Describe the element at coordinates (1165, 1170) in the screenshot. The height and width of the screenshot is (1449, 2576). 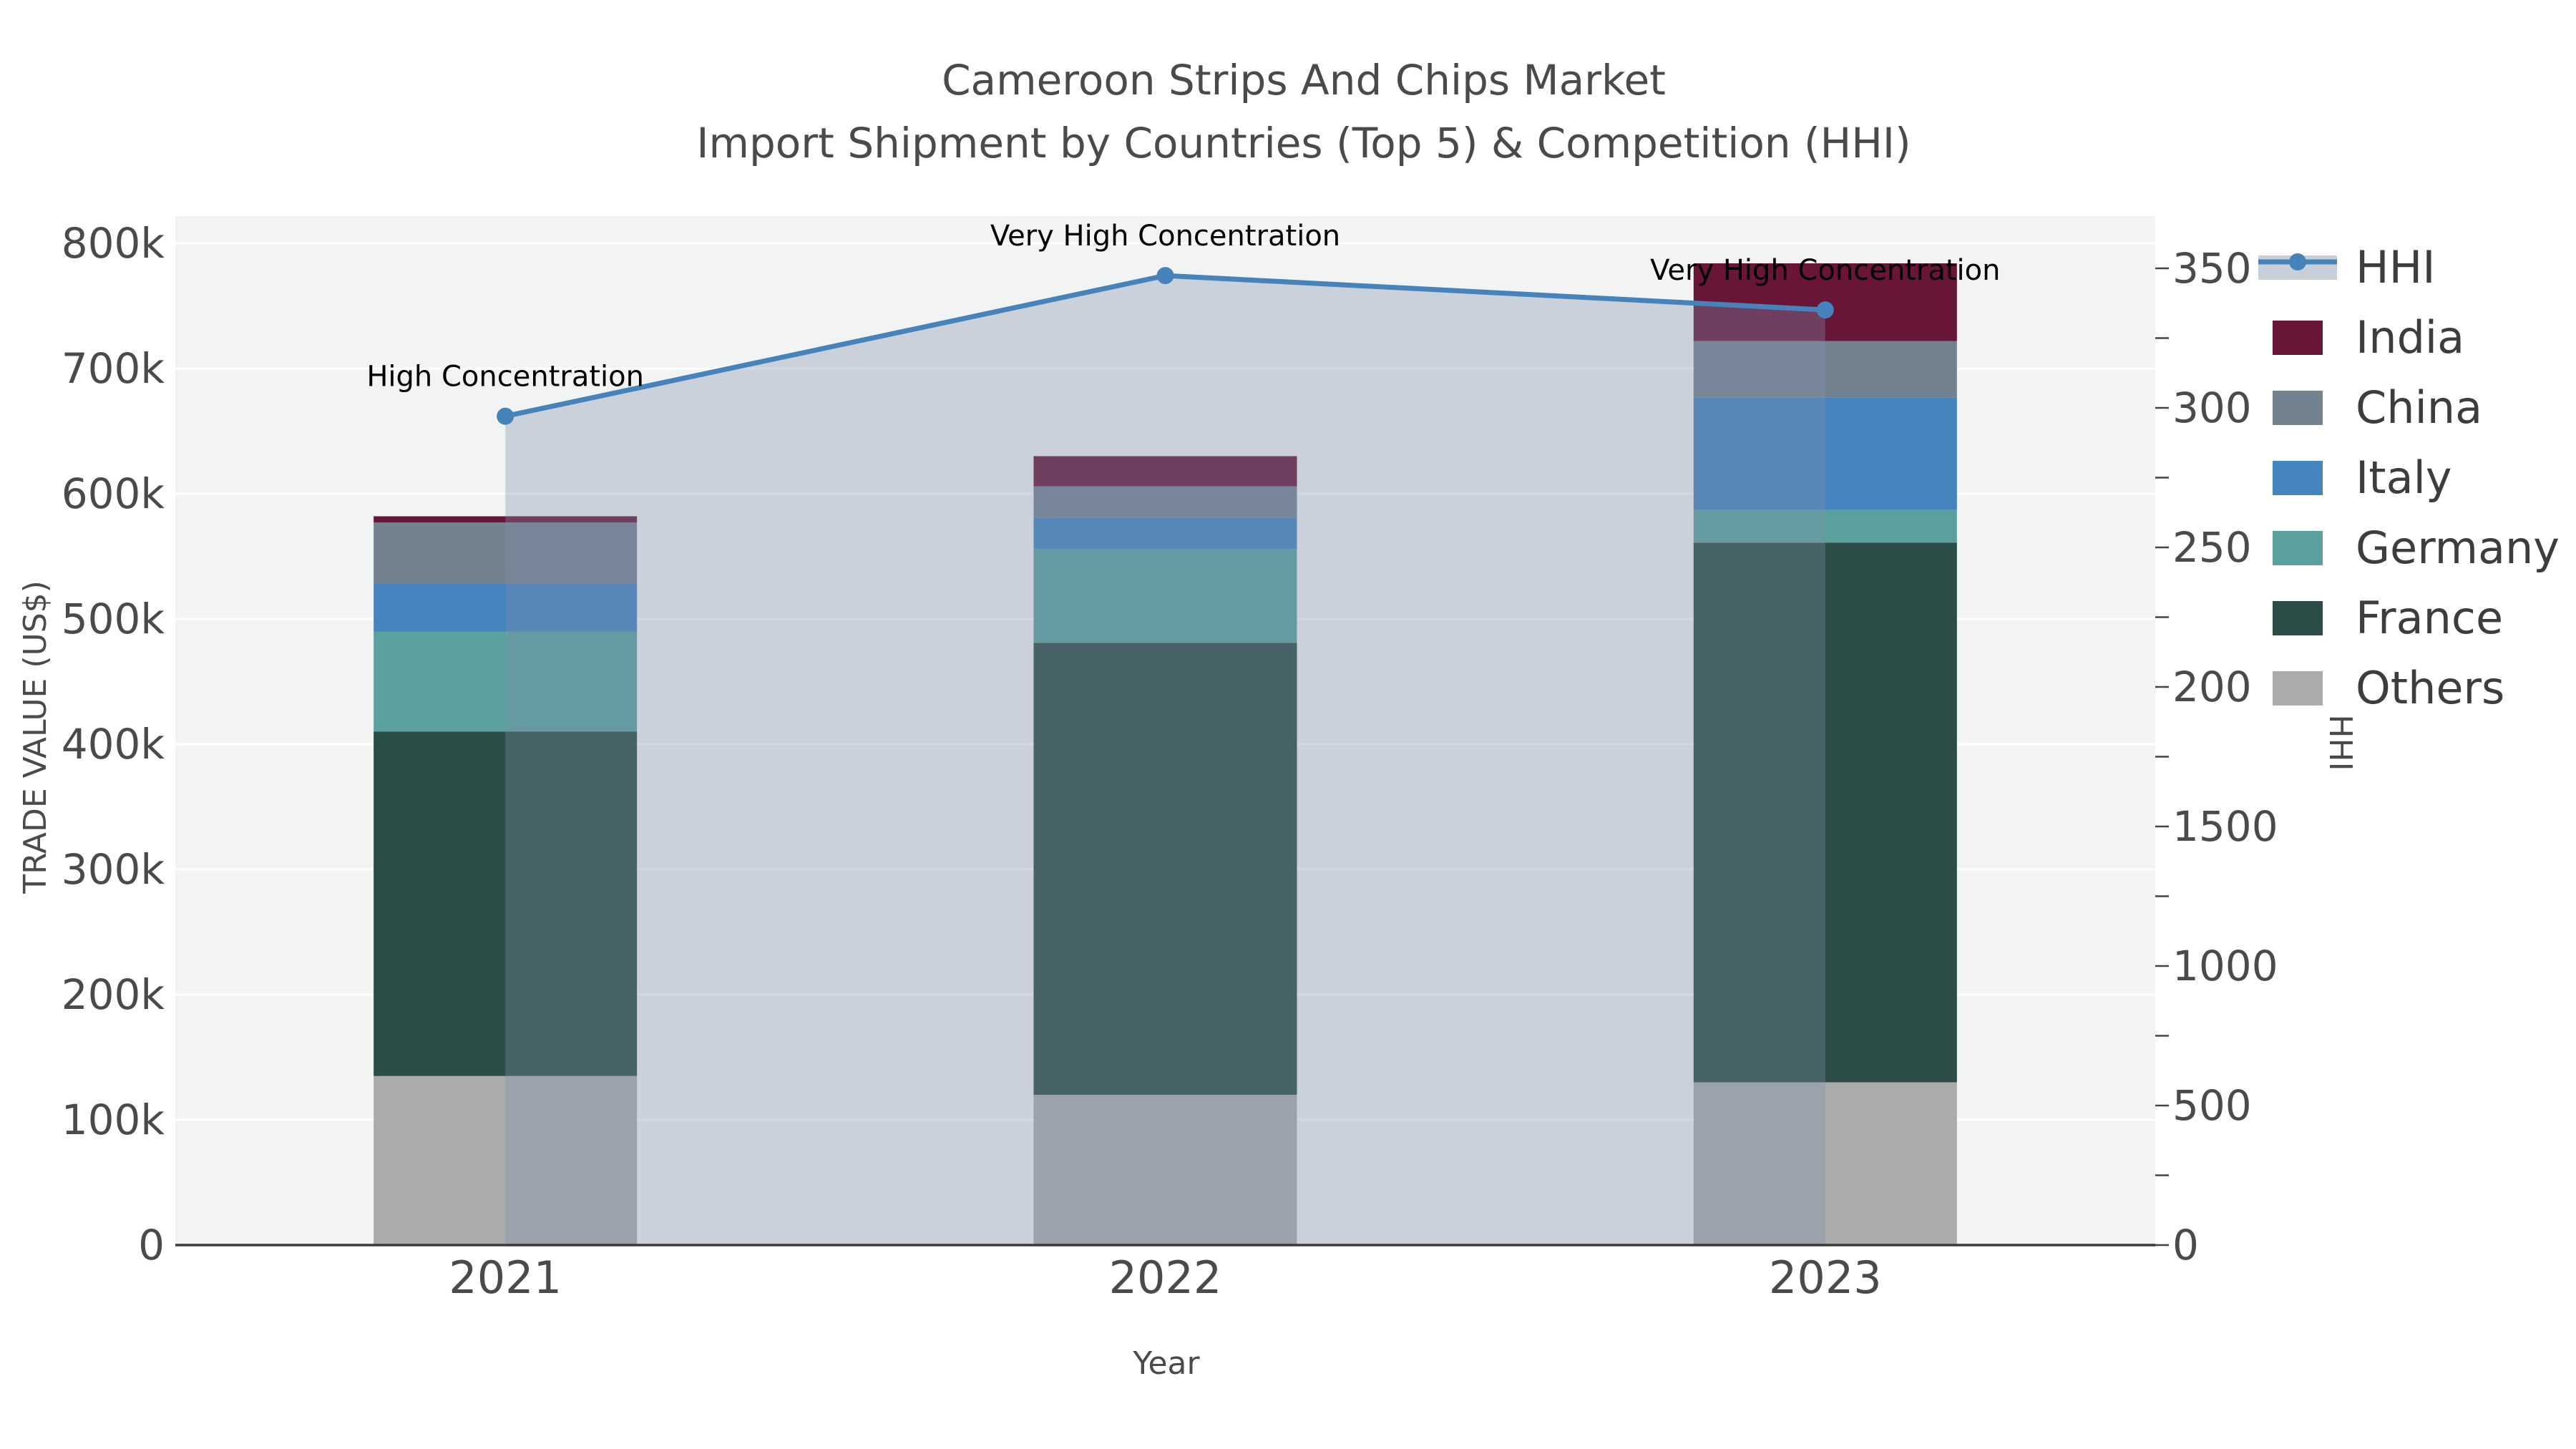
I see `bar-segment-others-2022` at that location.